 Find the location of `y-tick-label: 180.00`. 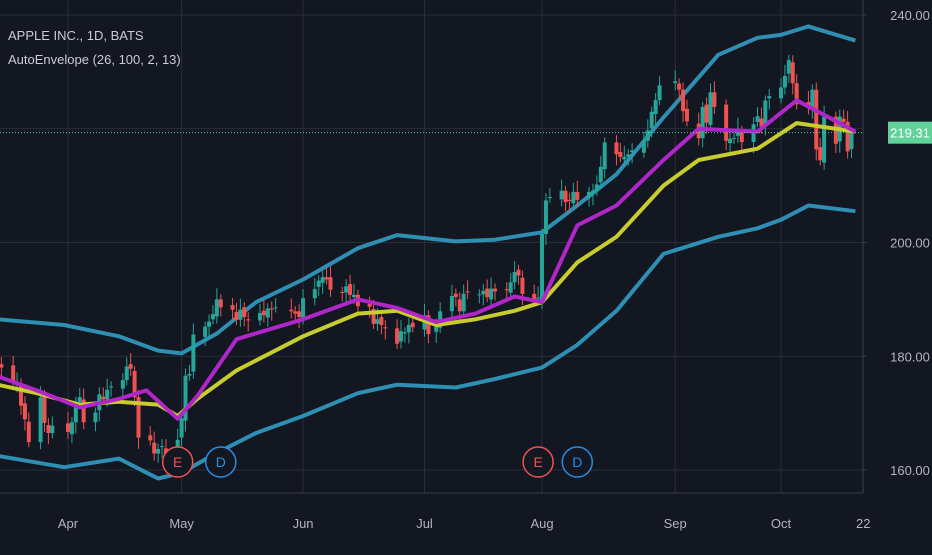

y-tick-label: 180.00 is located at coordinates (910, 356).